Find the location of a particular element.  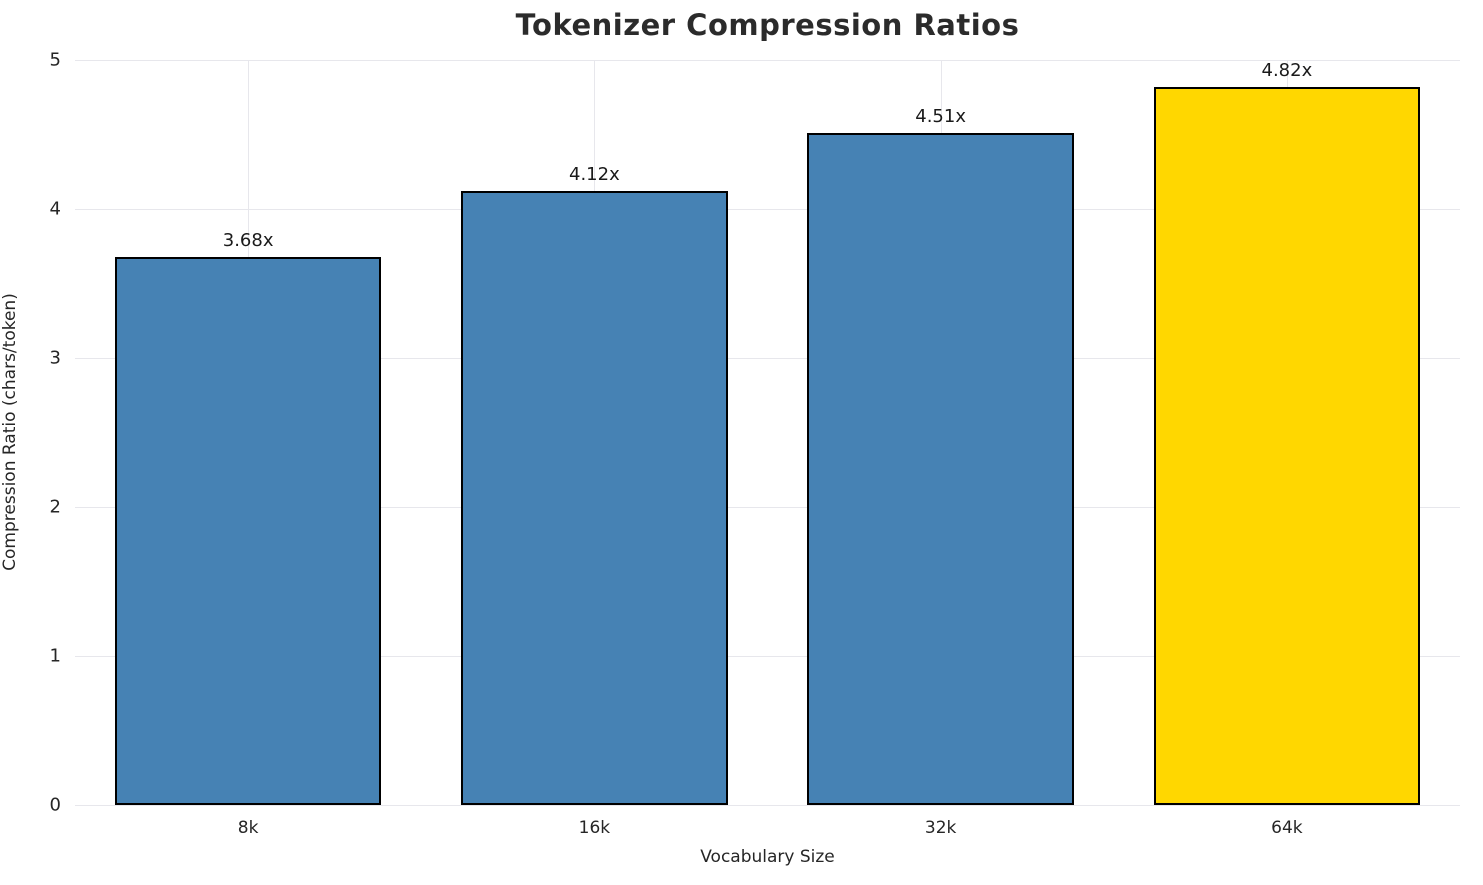

y-tick-label: 4 is located at coordinates (55, 209).